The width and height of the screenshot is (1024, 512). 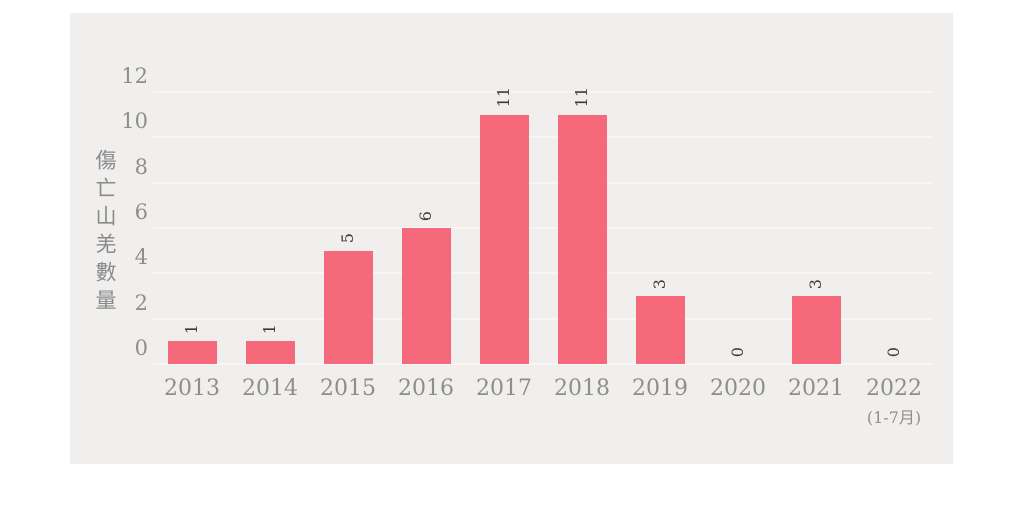 What do you see at coordinates (894, 388) in the screenshot?
I see `x-axis-tick-label: 2022` at bounding box center [894, 388].